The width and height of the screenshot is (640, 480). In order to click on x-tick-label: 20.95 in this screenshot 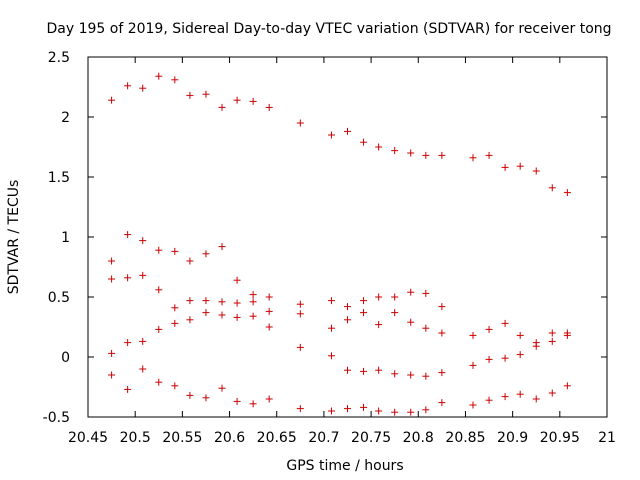, I will do `click(560, 438)`.